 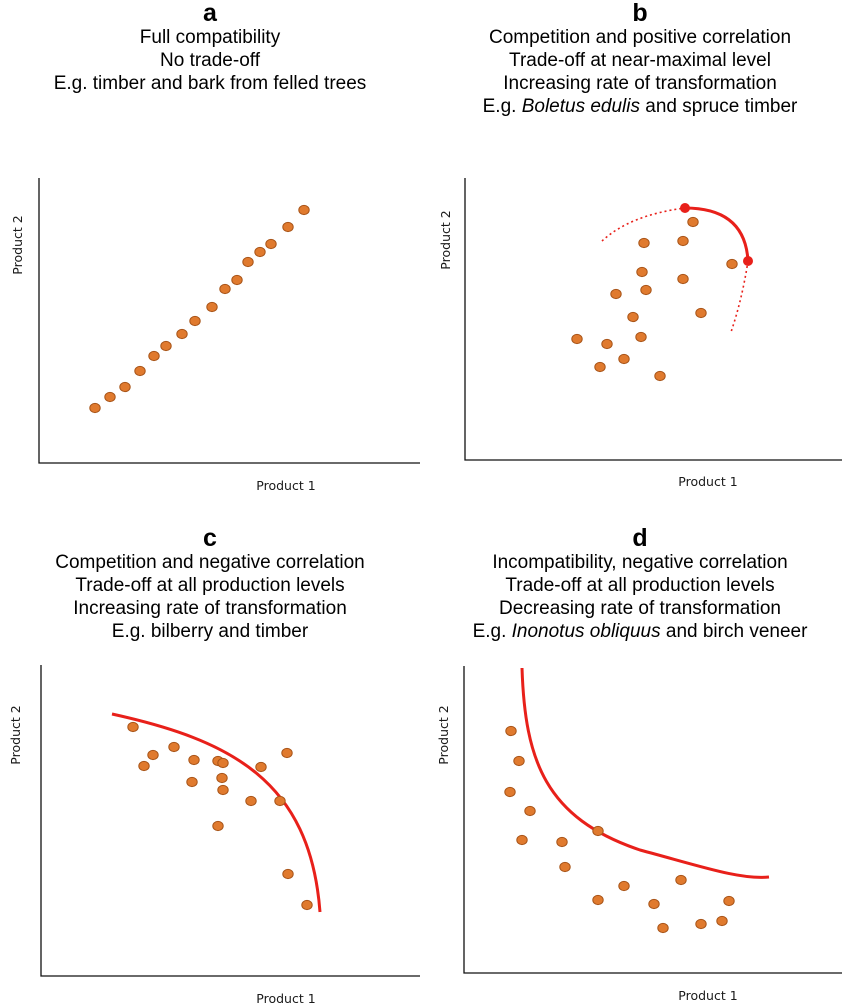 I want to click on panel-caption-line: Incompatibility, negative correlation, so click(x=640, y=562).